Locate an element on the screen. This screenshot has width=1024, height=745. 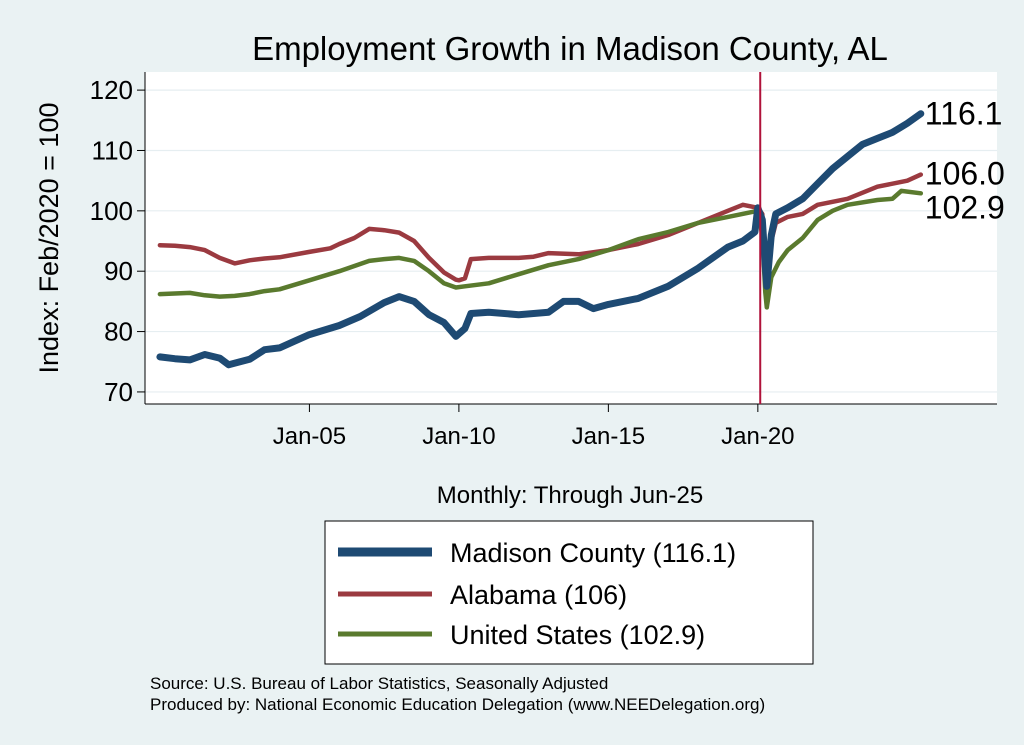
x-tick-label: Jan-10 is located at coordinates (458, 436).